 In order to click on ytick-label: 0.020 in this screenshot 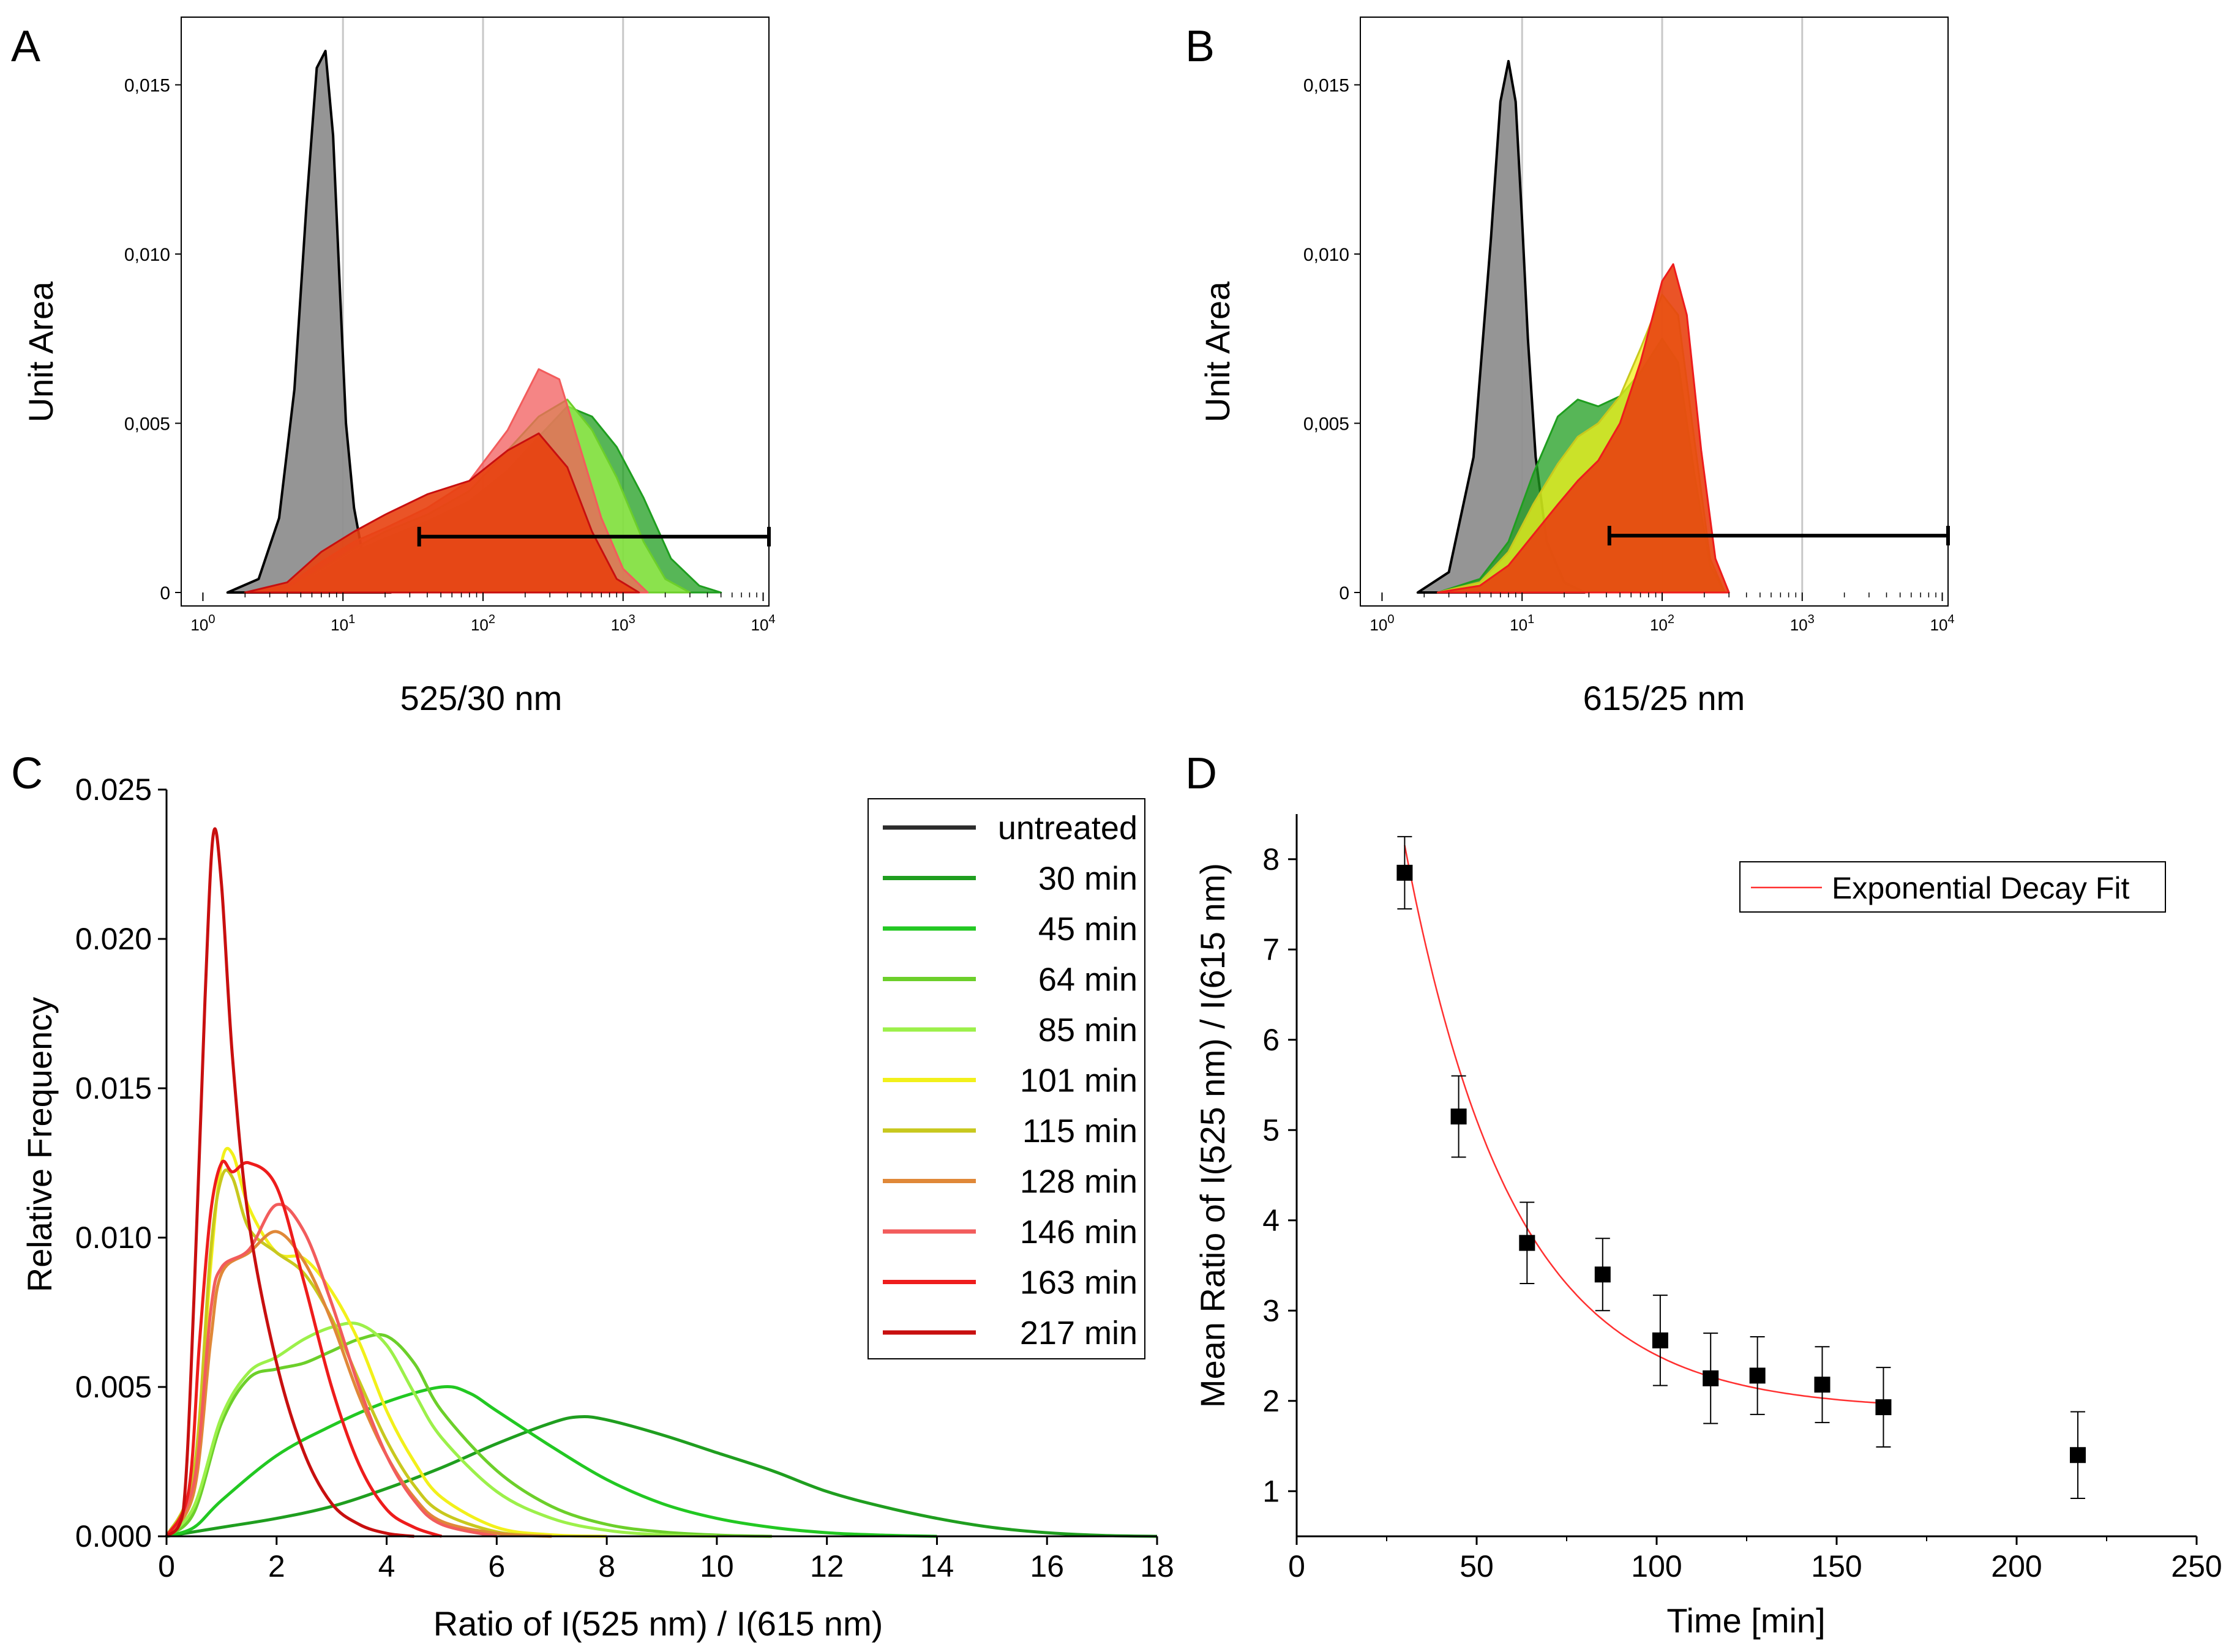, I will do `click(114, 939)`.